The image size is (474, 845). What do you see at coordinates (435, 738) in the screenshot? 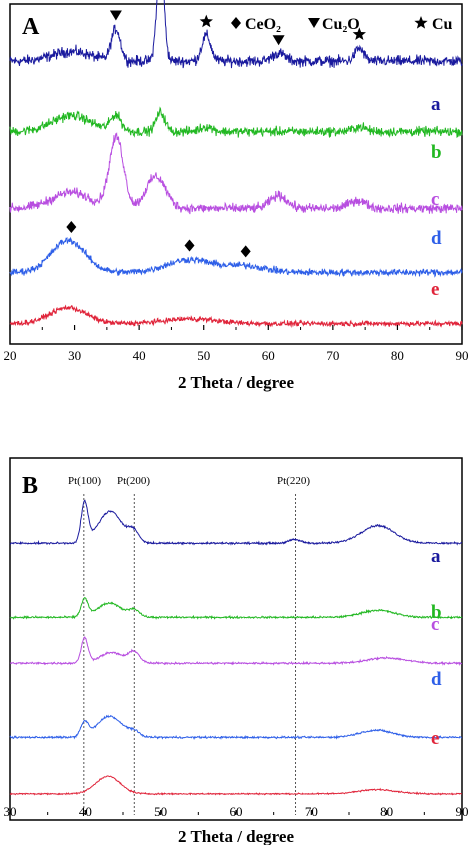
I see `panel-b-label-e: e` at bounding box center [435, 738].